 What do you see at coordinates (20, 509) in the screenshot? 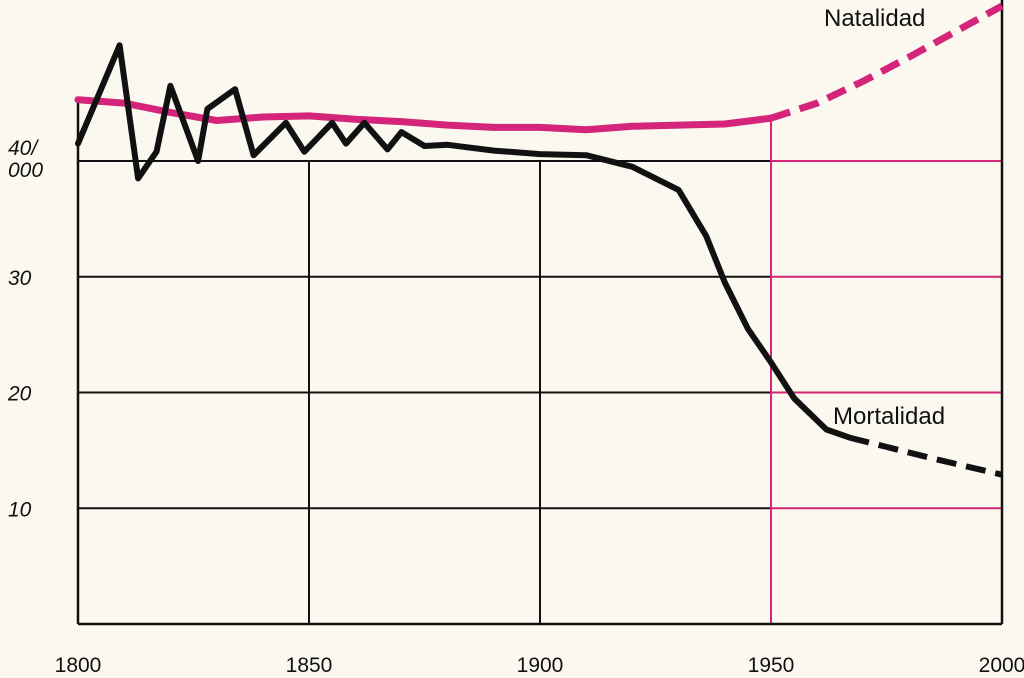
I see `y-tick-label-10: 10` at bounding box center [20, 509].